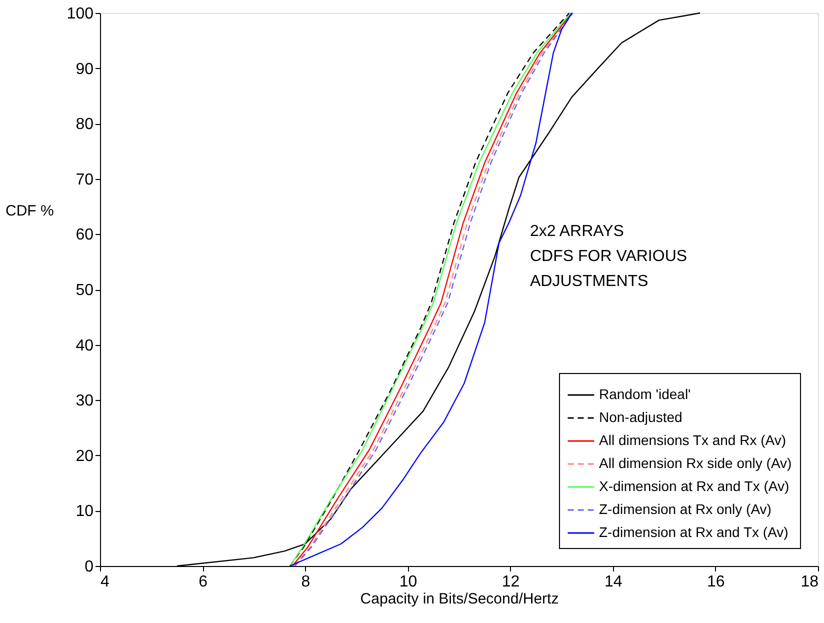 The height and width of the screenshot is (623, 824). What do you see at coordinates (85, 456) in the screenshot?
I see `y-tick-label: 20` at bounding box center [85, 456].